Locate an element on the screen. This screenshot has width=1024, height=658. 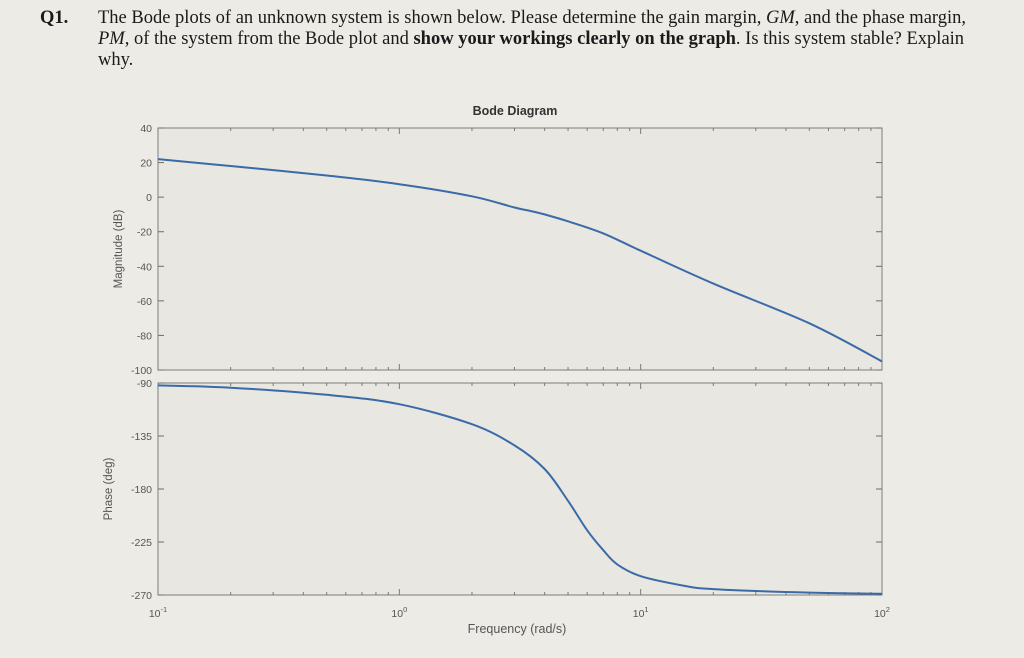
phase-margin-symbol: PM is located at coordinates (111, 39).